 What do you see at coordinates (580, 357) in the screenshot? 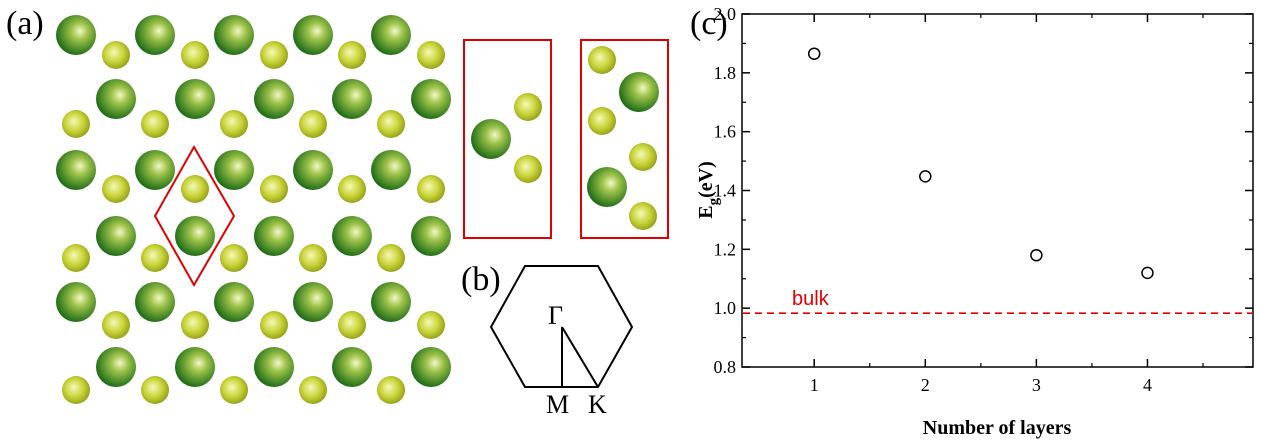
I see `gamma-k-path` at bounding box center [580, 357].